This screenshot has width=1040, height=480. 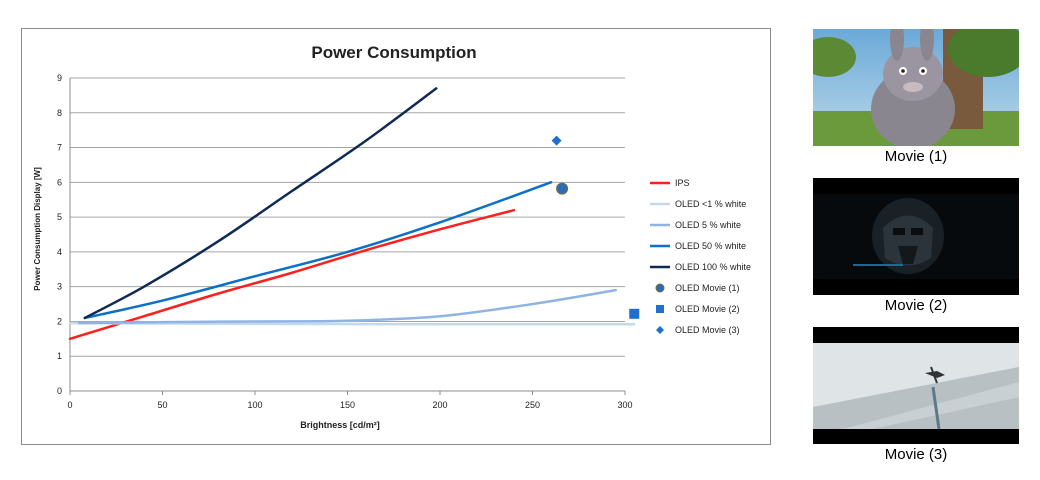 What do you see at coordinates (59, 217) in the screenshot?
I see `y-tick-label: 5` at bounding box center [59, 217].